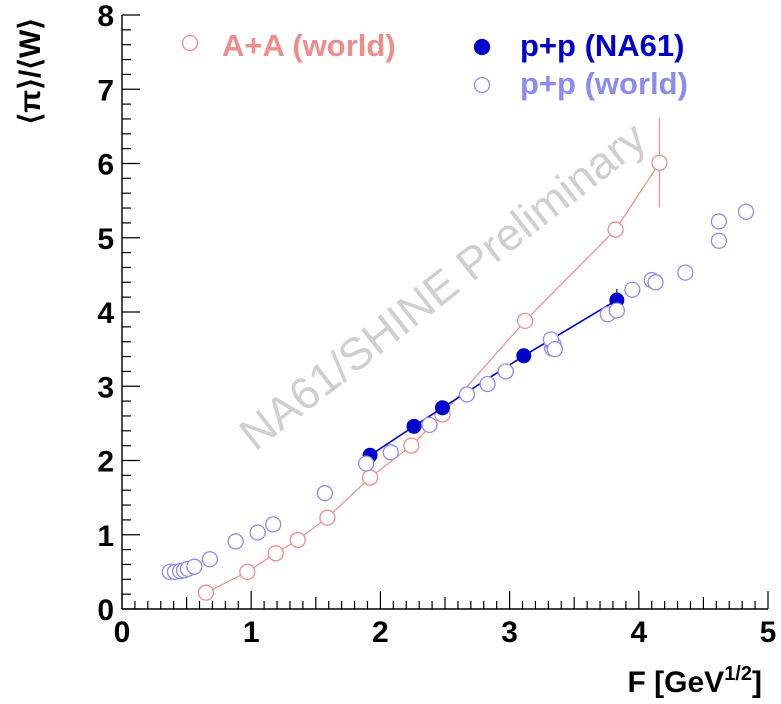 The width and height of the screenshot is (781, 704). I want to click on y-tick-label: 4, so click(105, 313).